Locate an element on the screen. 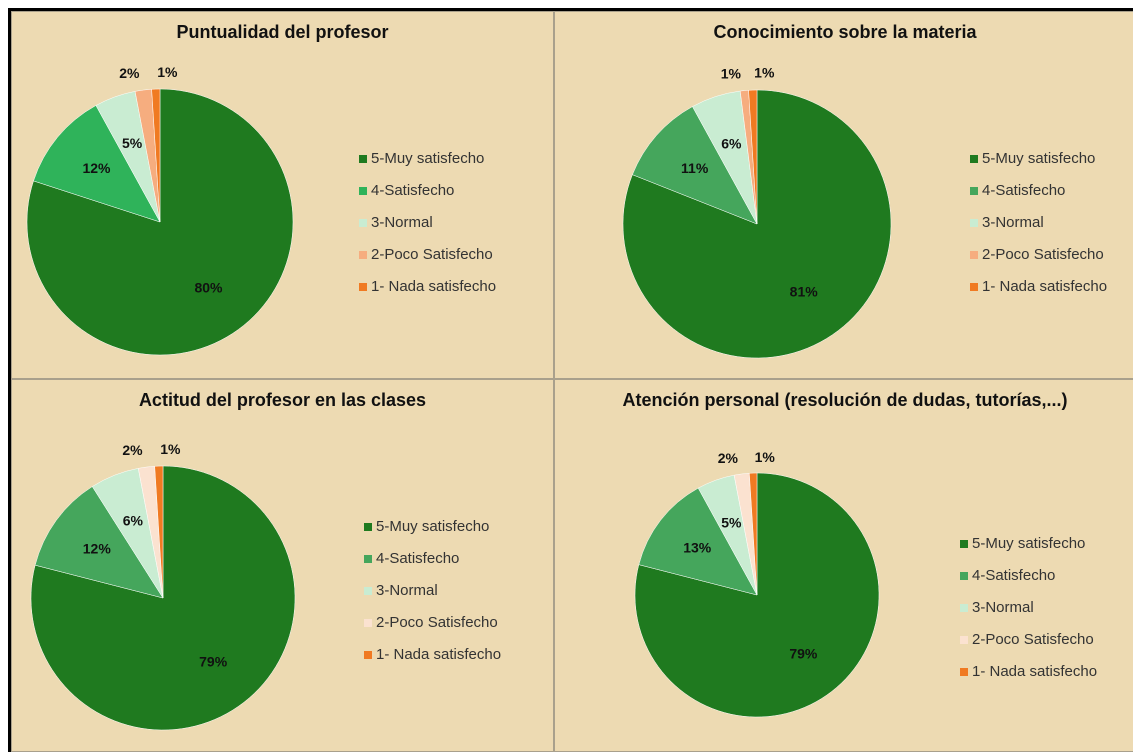 The height and width of the screenshot is (753, 1133). chart-title: Puntualidad del profesor is located at coordinates (282, 32).